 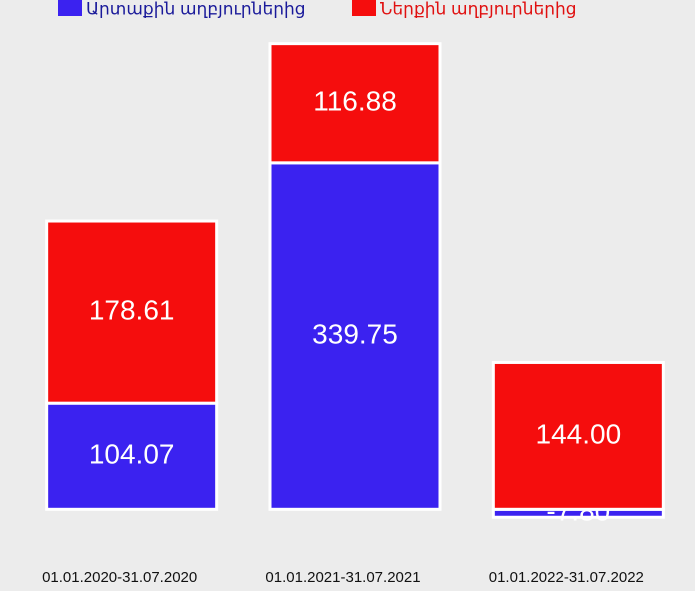 I want to click on legend-label: Արտաքին աղբյուրներից, so click(x=196, y=9).